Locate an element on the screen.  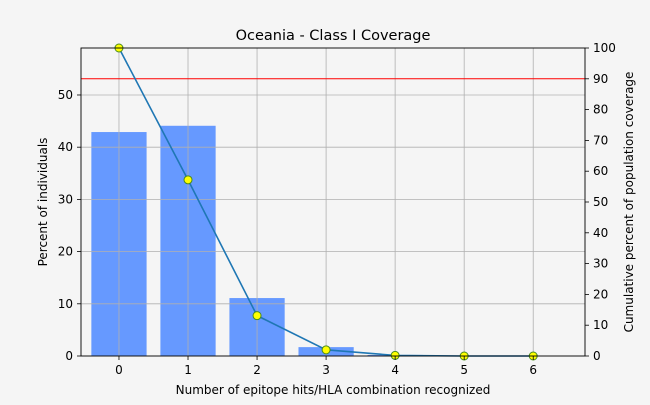
y-tick-label: 30 is located at coordinates (65, 199).